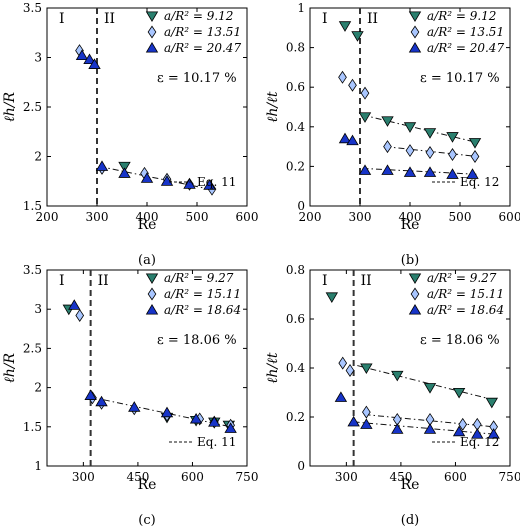  I want to click on x-tick-label: 400, so click(410, 217).